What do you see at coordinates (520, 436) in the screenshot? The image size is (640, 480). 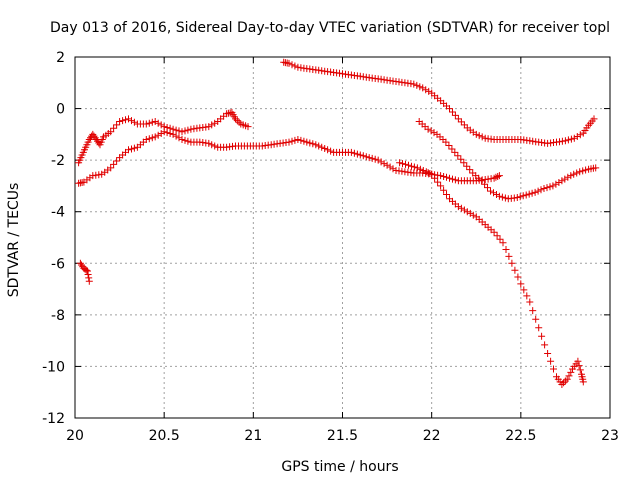 I see `x-tick-label: 22.5` at bounding box center [520, 436].